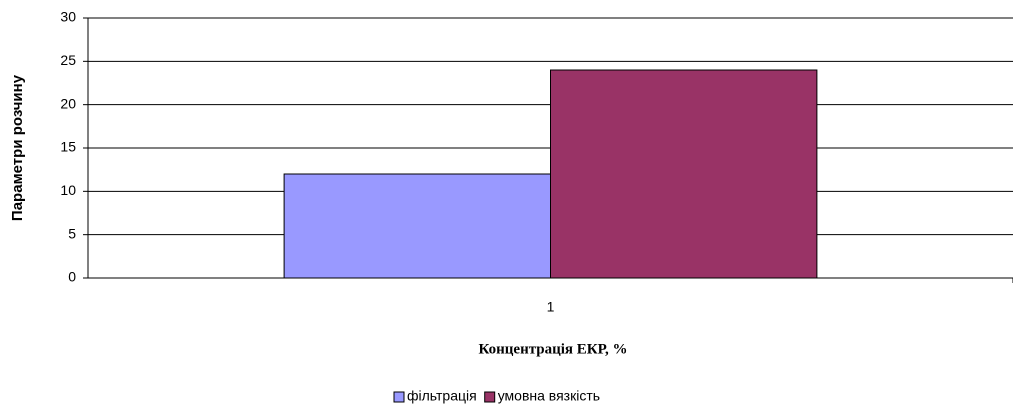 The height and width of the screenshot is (412, 1013). Describe the element at coordinates (68, 147) in the screenshot. I see `y-tick-label: 15` at that location.